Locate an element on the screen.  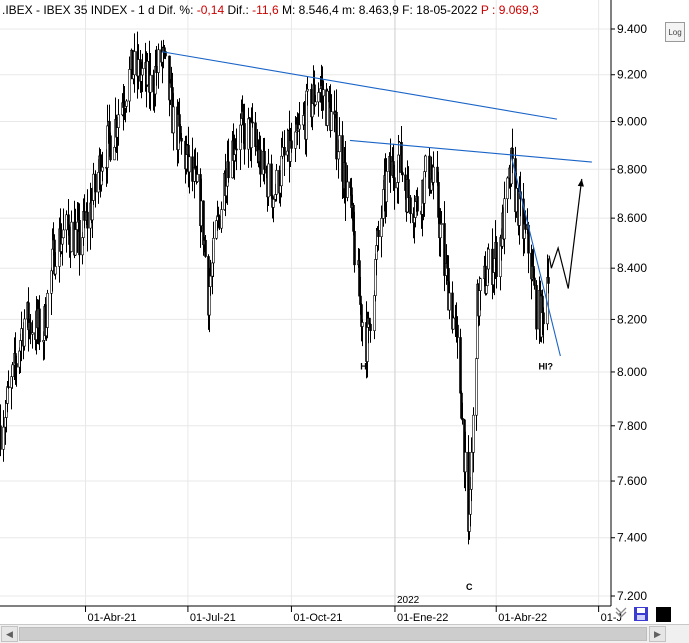
x-tick-label: 01-Oct-21 is located at coordinates (317, 618).